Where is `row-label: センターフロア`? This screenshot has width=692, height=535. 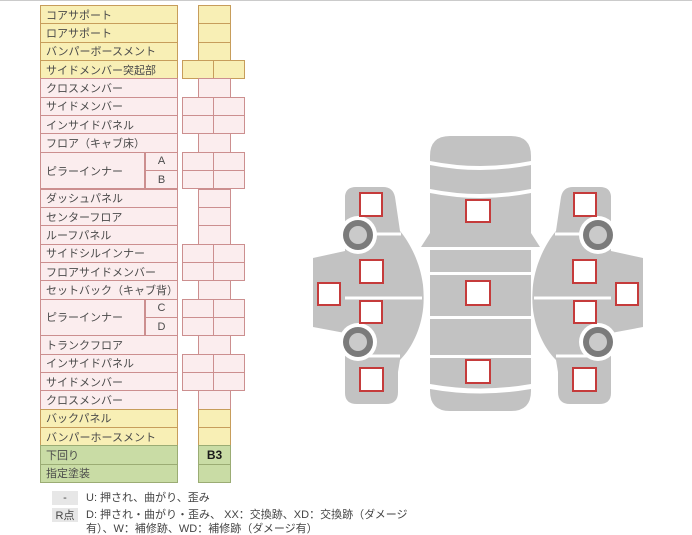
row-label: センターフロア is located at coordinates (109, 216).